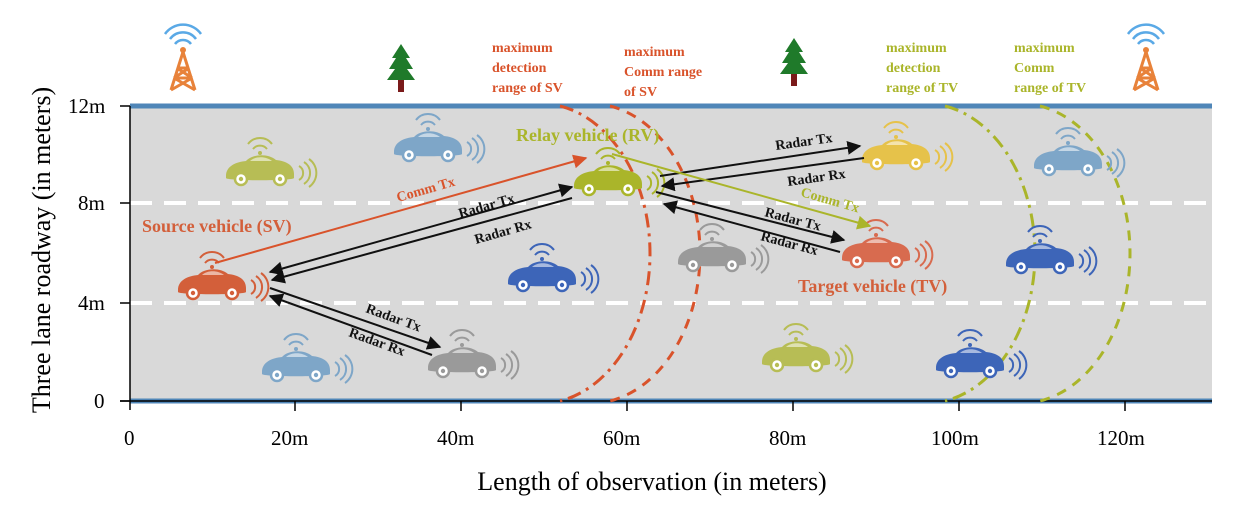 This screenshot has height=508, width=1234. I want to click on sv-radar-down-arrow-tx, so click(355, 318).